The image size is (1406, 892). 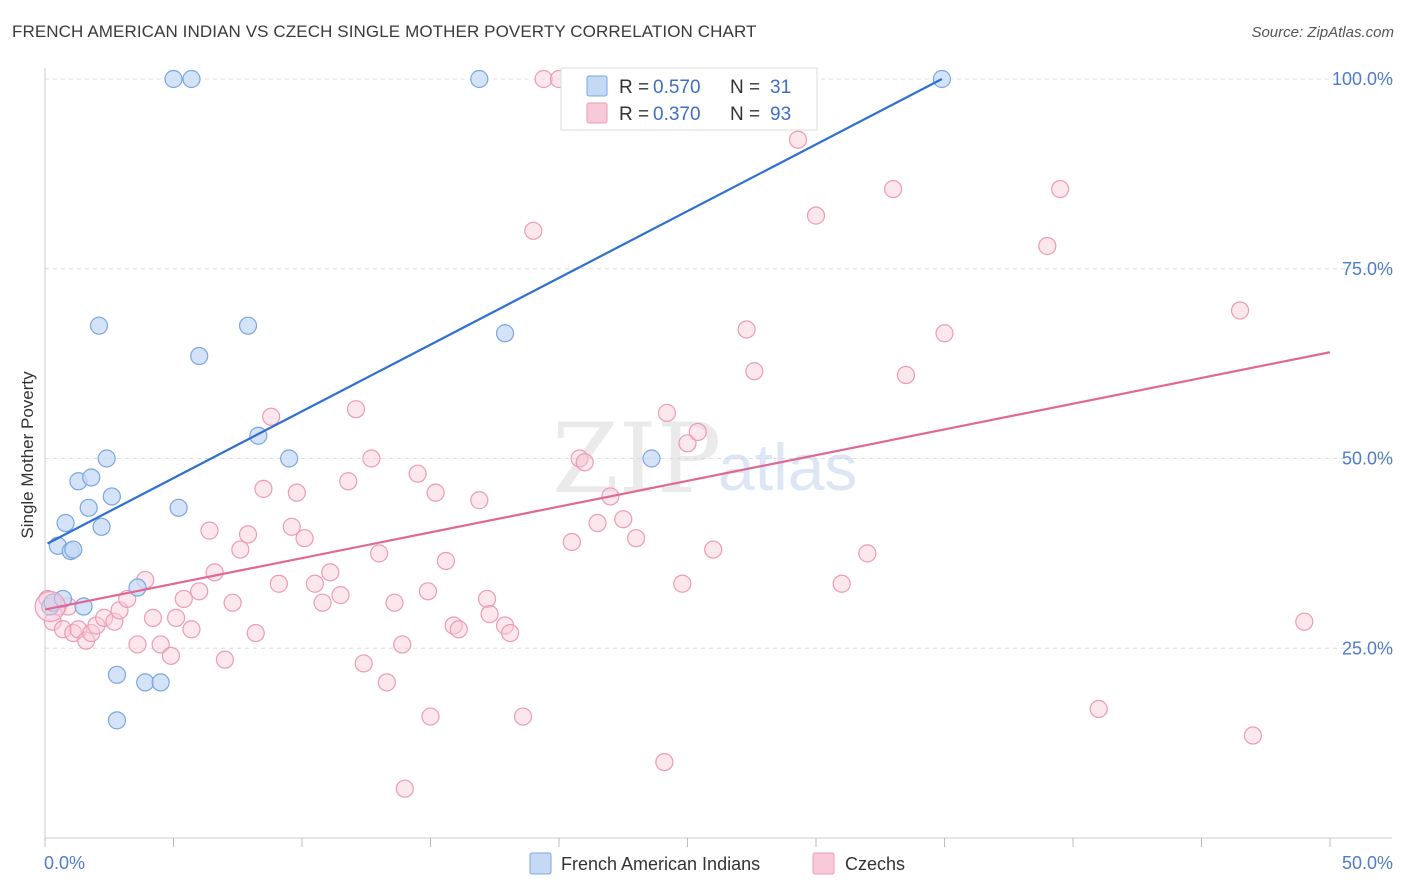 What do you see at coordinates (677, 87) in the screenshot?
I see `legend-r-value-blue: 0.570` at bounding box center [677, 87].